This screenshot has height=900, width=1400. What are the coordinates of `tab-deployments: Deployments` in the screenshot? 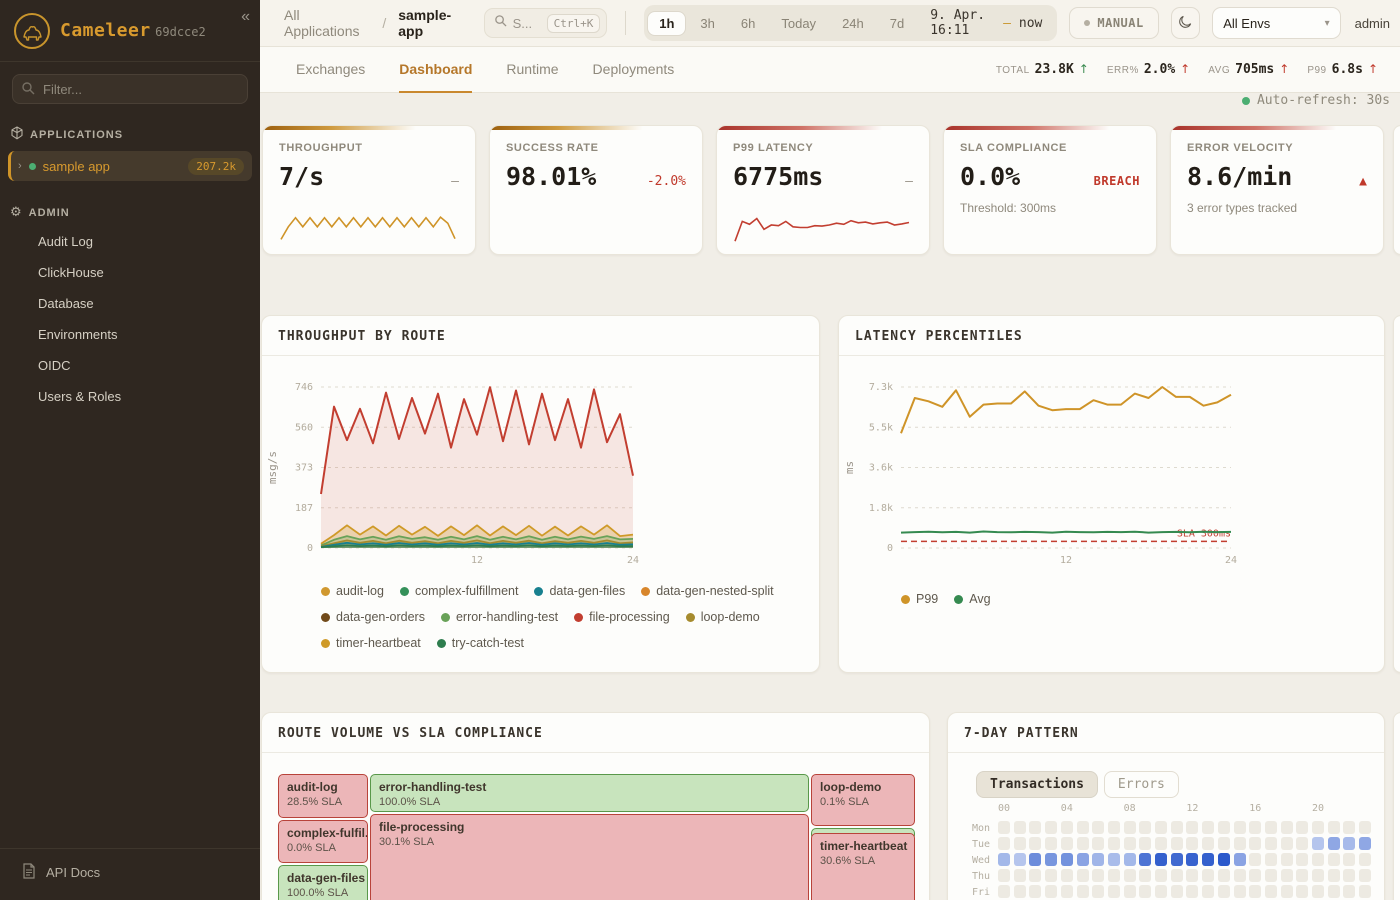 It's located at (633, 68).